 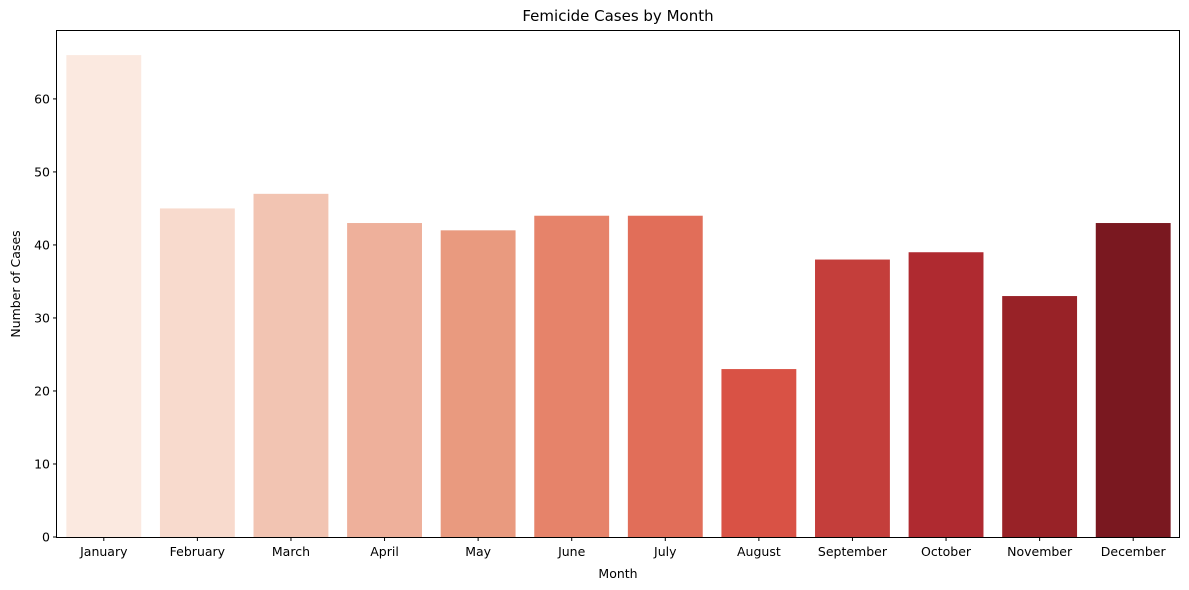 I want to click on bar-july, so click(x=665, y=376).